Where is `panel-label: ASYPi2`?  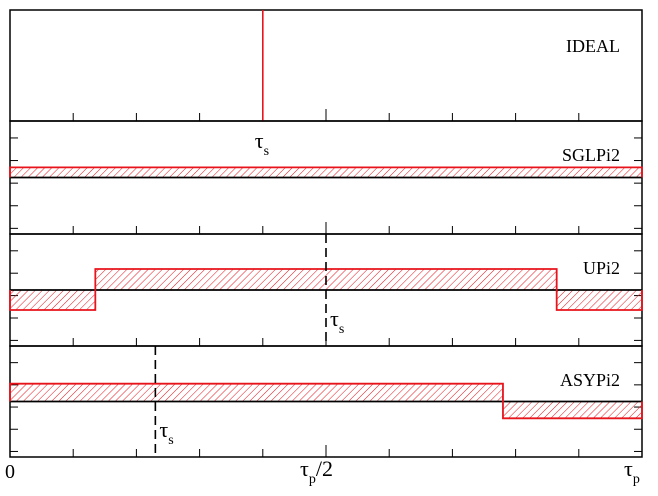
panel-label: ASYPi2 is located at coordinates (590, 380).